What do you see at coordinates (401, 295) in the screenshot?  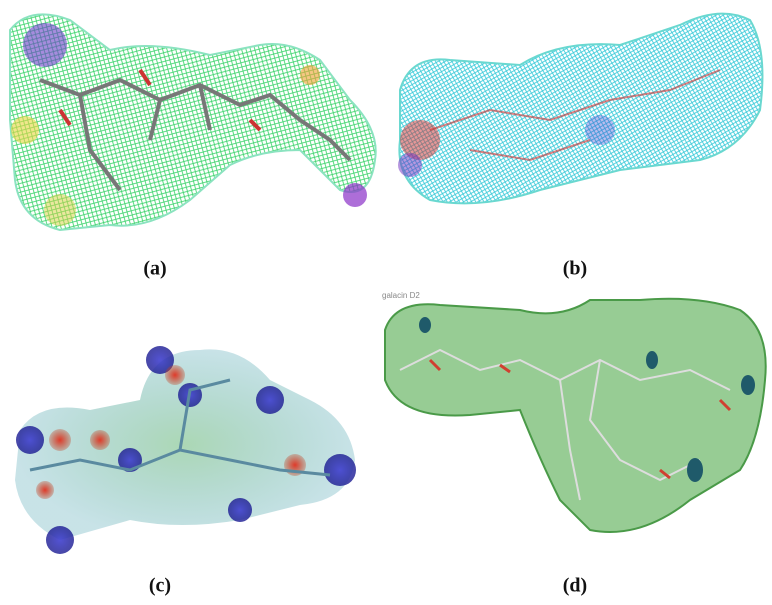 I see `panel-caption: galacin D2` at bounding box center [401, 295].